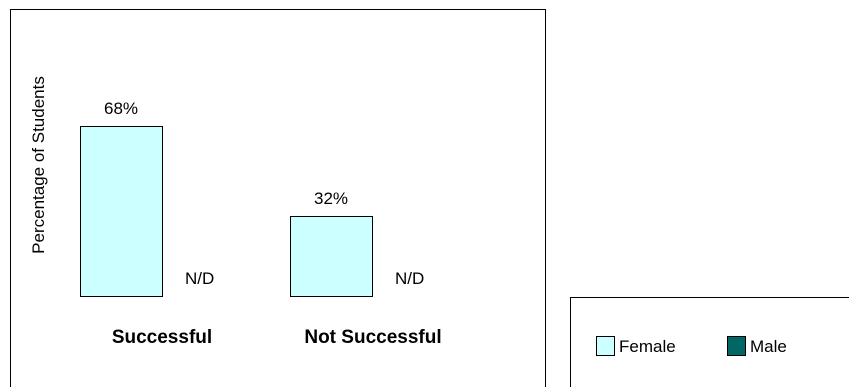 This screenshot has height=387, width=849. Describe the element at coordinates (372, 337) in the screenshot. I see `category-label-2: Not Successful` at that location.